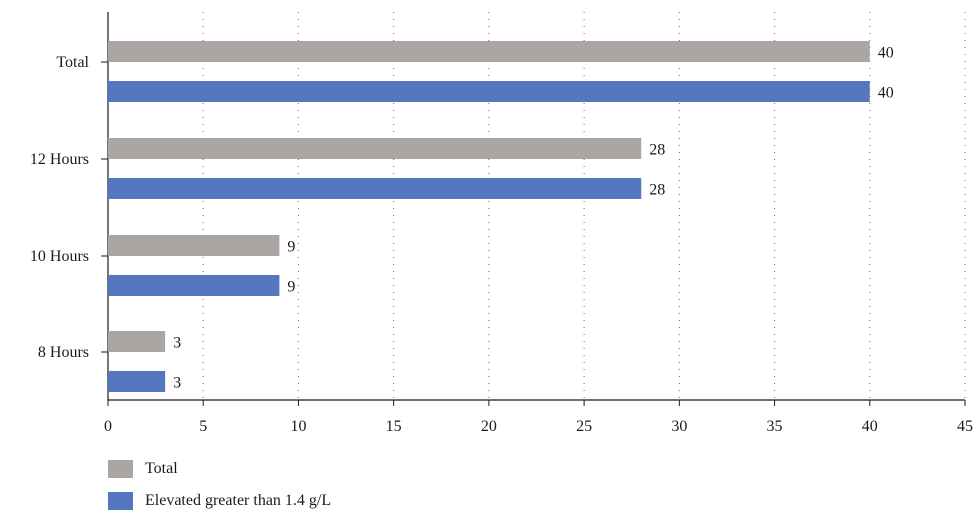 The image size is (979, 522). I want to click on category-label: 12 Hours, so click(59, 159).